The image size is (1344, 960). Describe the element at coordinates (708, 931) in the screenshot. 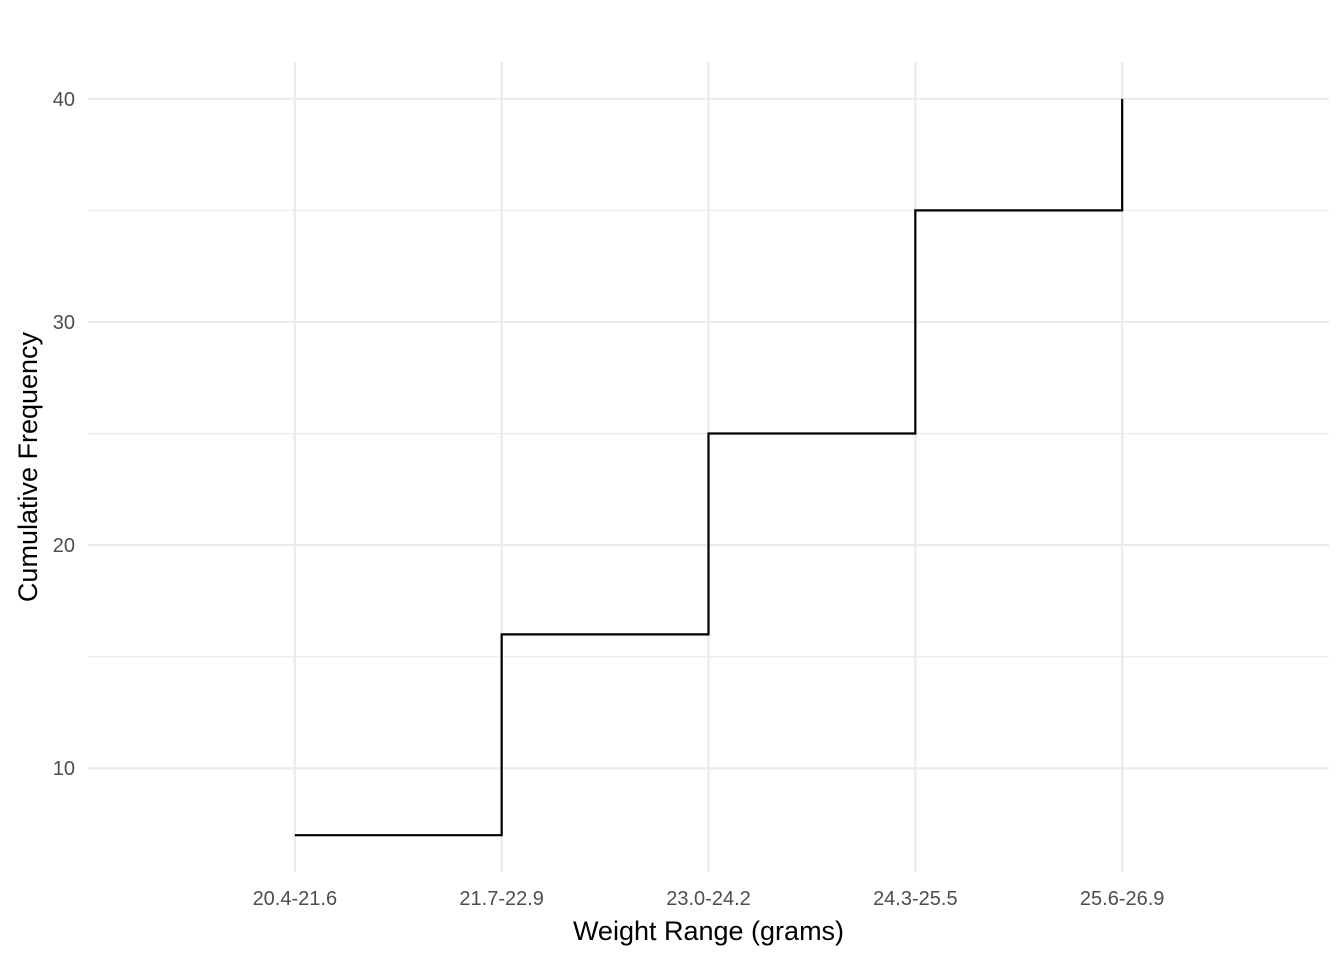

I see `x-axis-title: Weight Range (grams)` at that location.